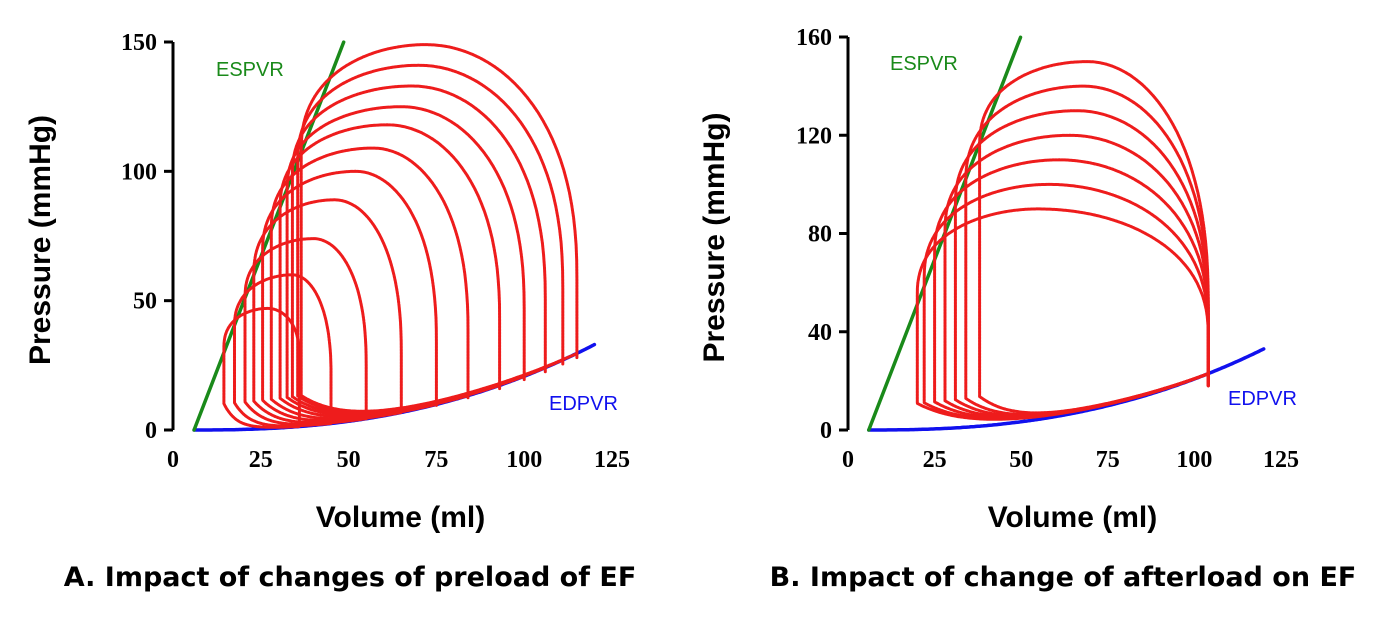  I want to click on panel-a-x-tick-label: 125, so click(612, 460).